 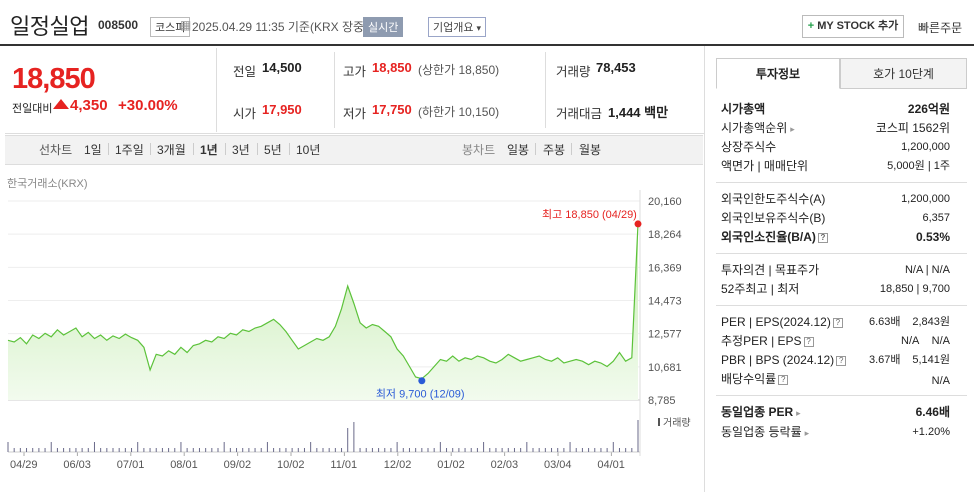 I want to click on listed-shares-label: 상장주식수, so click(x=749, y=147).